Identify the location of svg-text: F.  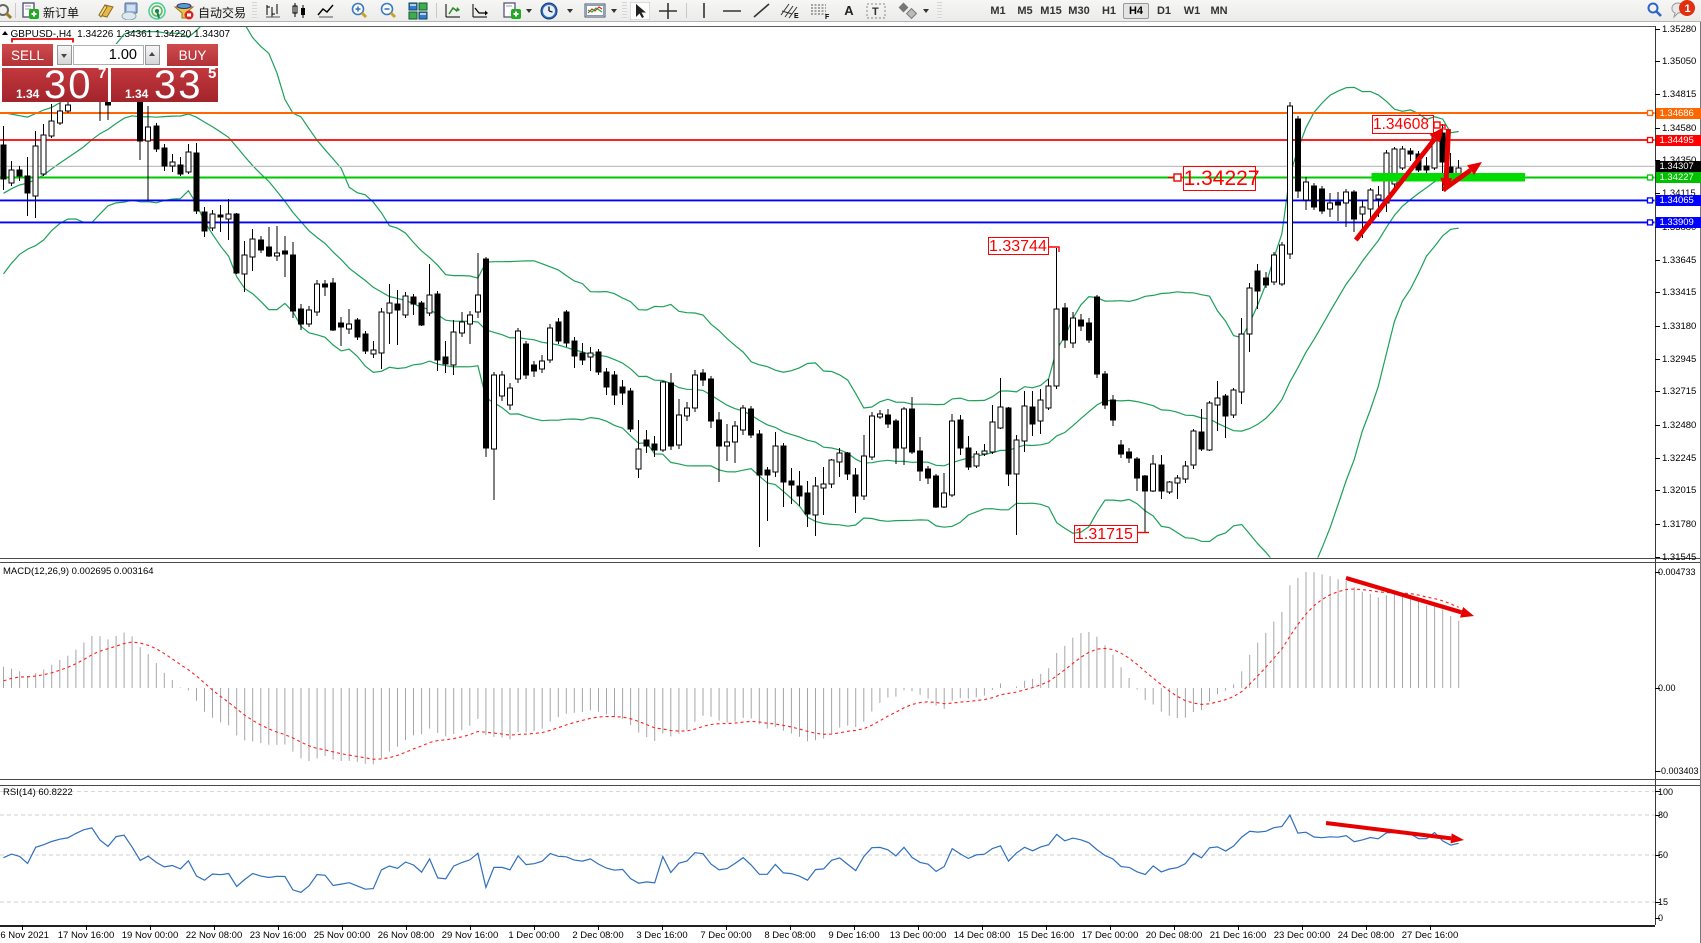
(827, 17).